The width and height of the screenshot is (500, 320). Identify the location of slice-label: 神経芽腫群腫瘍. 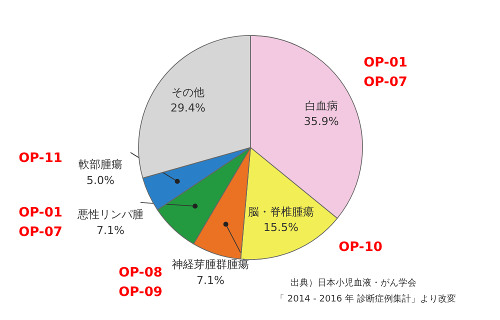
(210, 265).